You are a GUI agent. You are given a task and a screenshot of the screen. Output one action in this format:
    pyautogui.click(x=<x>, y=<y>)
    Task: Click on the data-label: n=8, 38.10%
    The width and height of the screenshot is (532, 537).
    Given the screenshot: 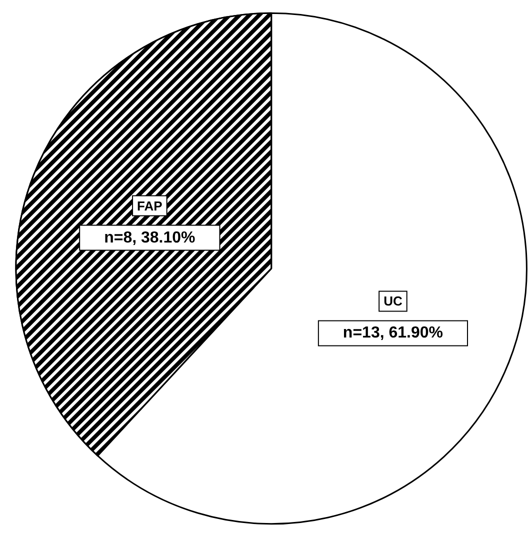 What is the action you would take?
    pyautogui.click(x=150, y=237)
    